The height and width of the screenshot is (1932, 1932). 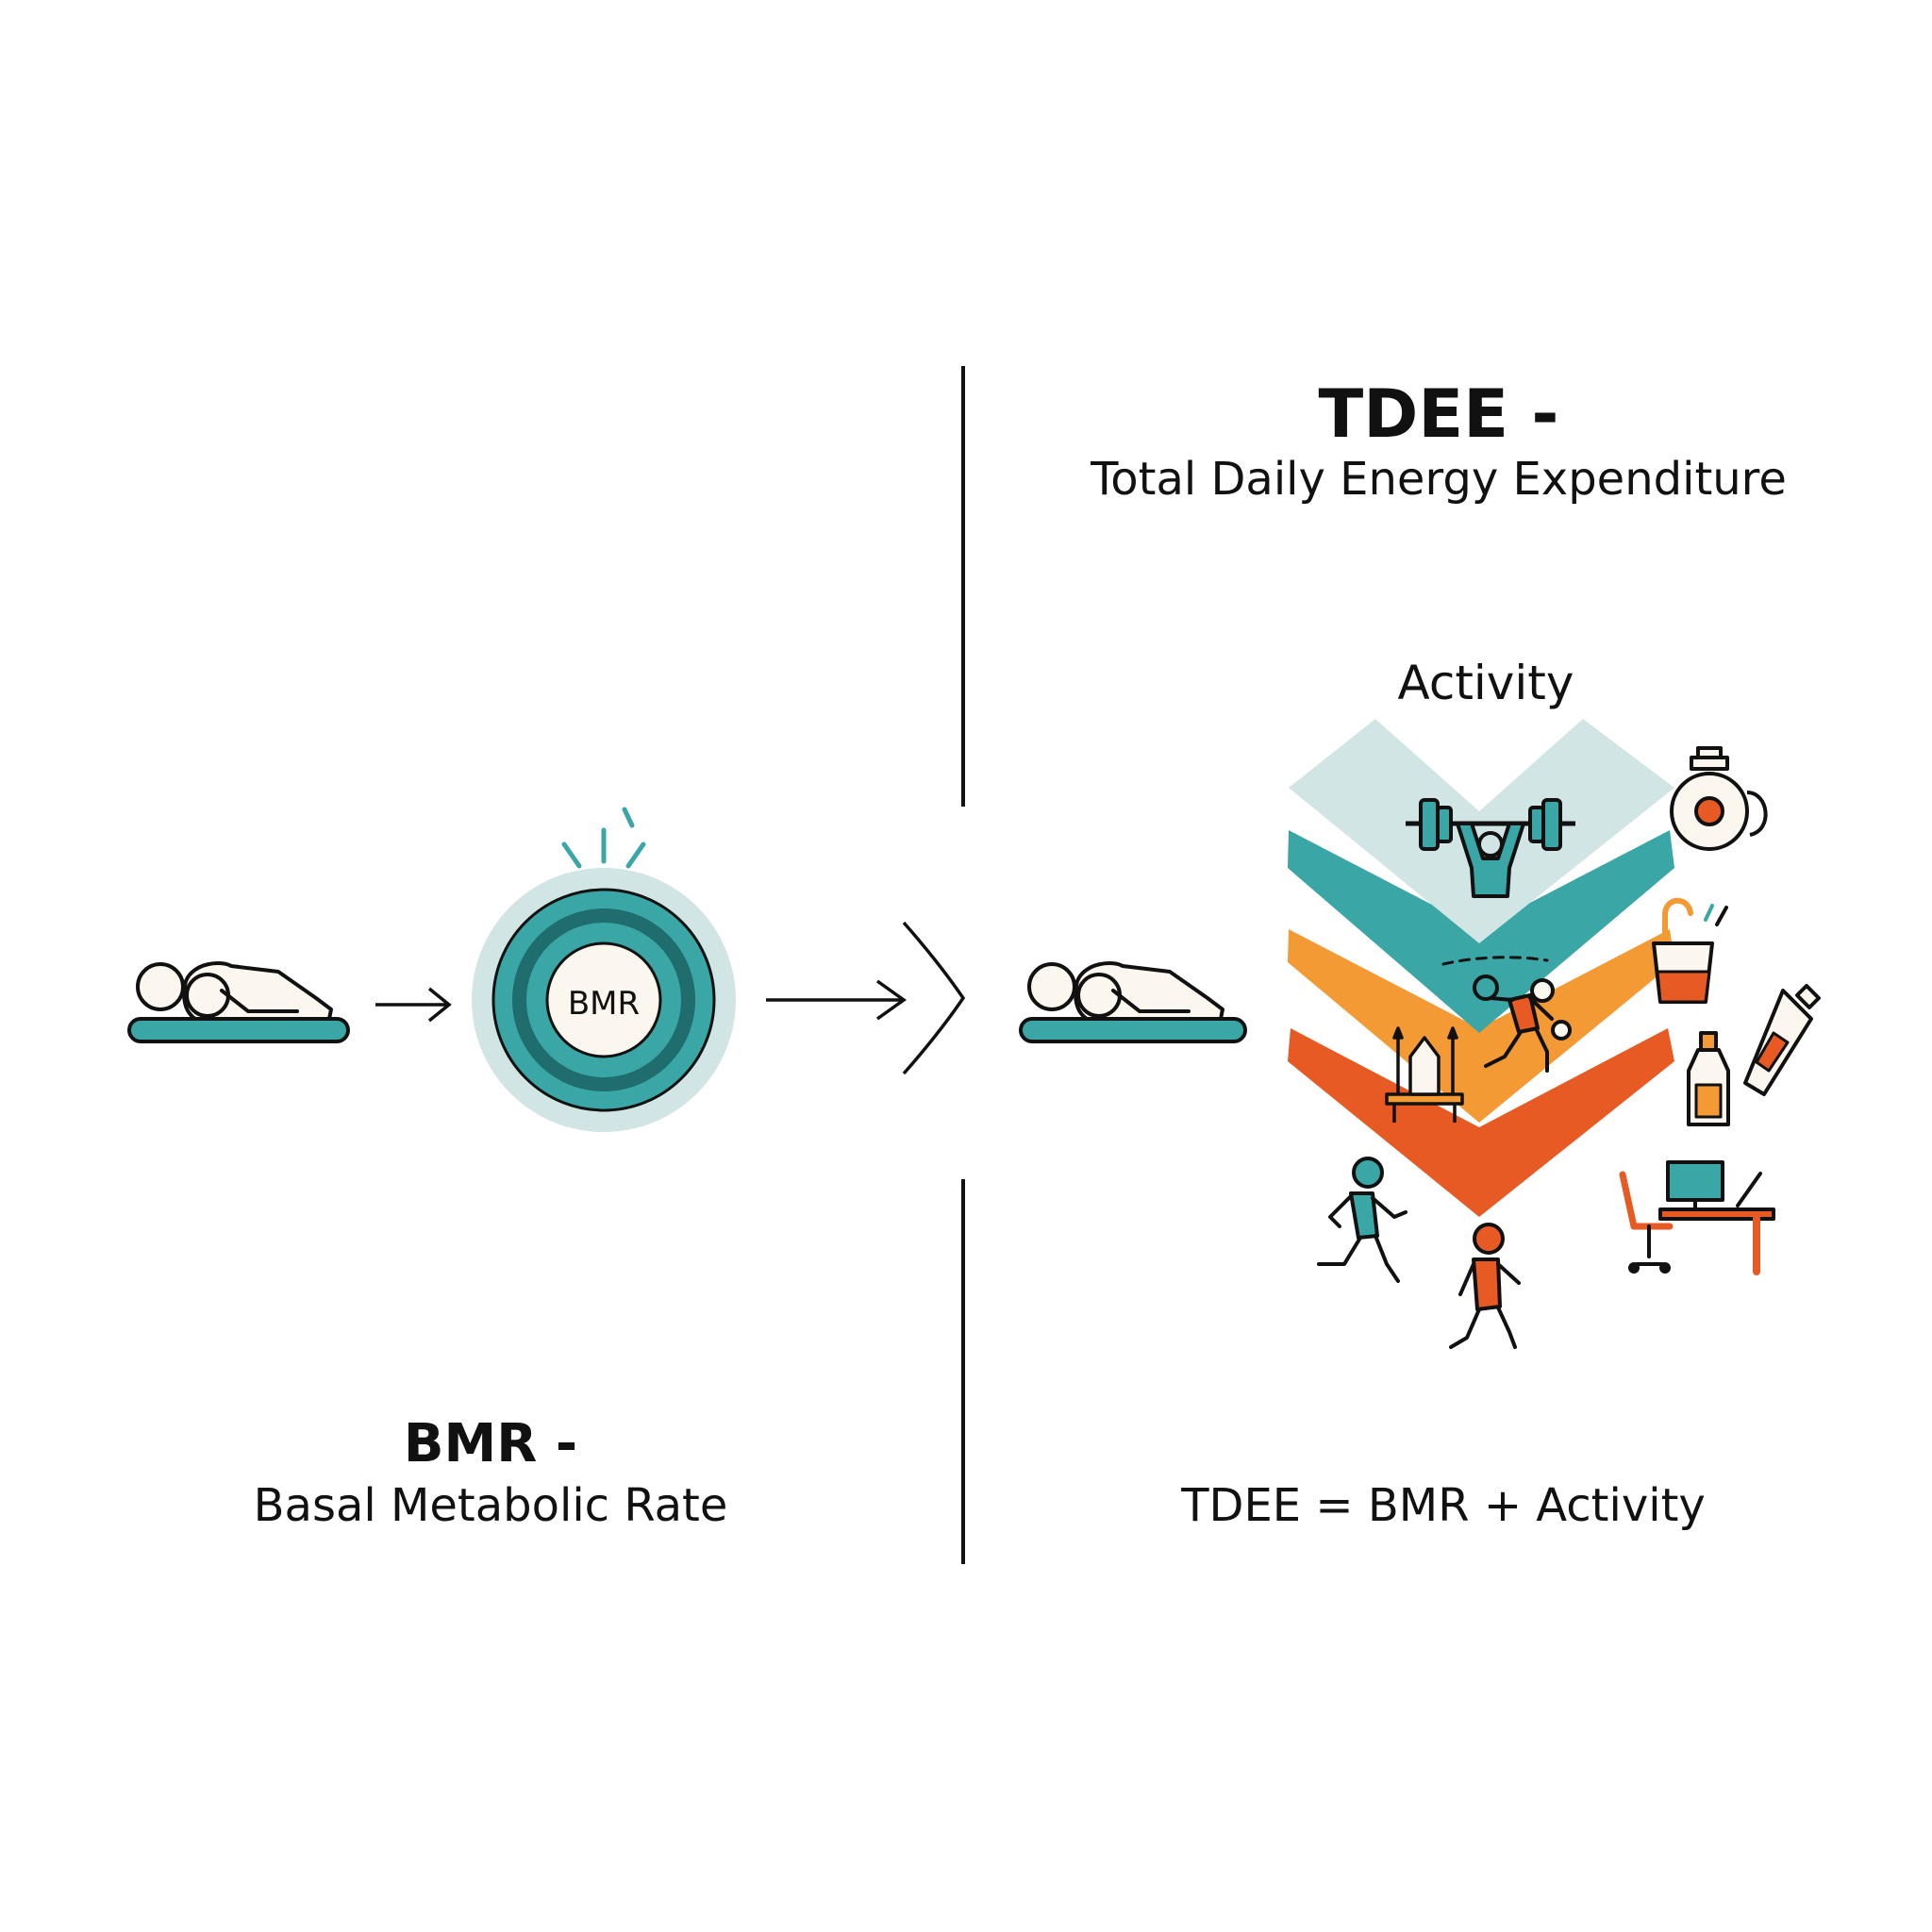 What do you see at coordinates (934, 998) in the screenshot?
I see `bracket-curve` at bounding box center [934, 998].